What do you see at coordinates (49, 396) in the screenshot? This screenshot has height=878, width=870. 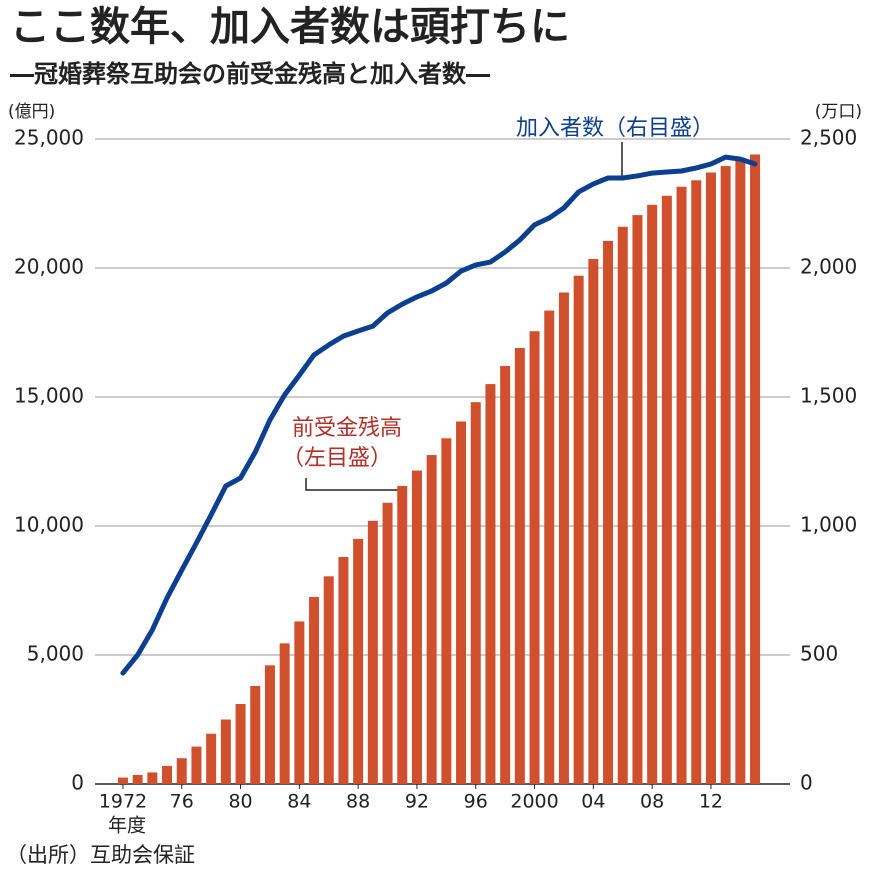 I see `y-tick-label: 15,000` at bounding box center [49, 396].